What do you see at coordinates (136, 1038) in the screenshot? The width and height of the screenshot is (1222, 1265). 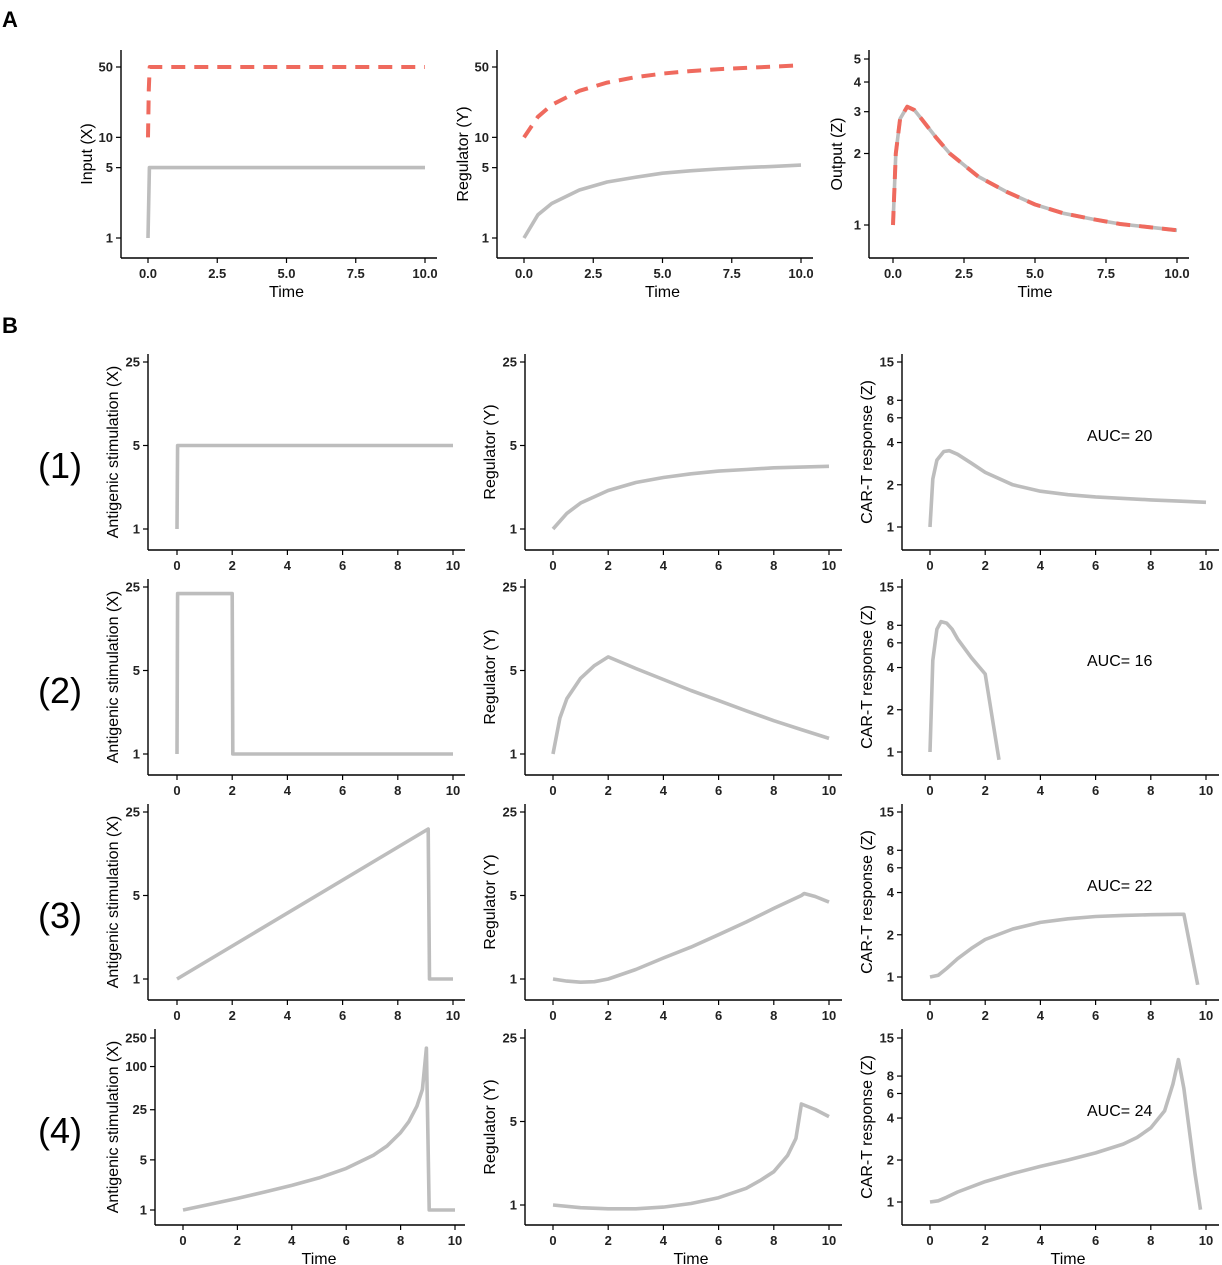 I see `y-tick-label: 250` at bounding box center [136, 1038].